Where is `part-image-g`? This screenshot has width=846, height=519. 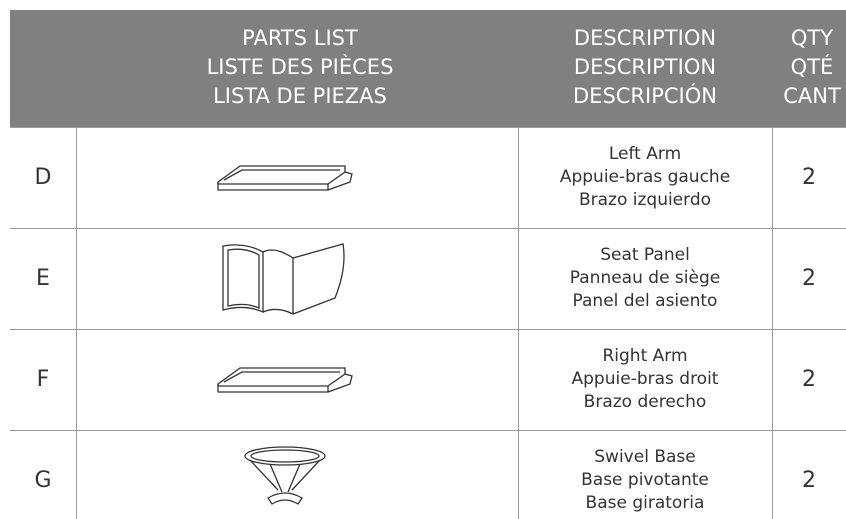 part-image-g is located at coordinates (285, 475).